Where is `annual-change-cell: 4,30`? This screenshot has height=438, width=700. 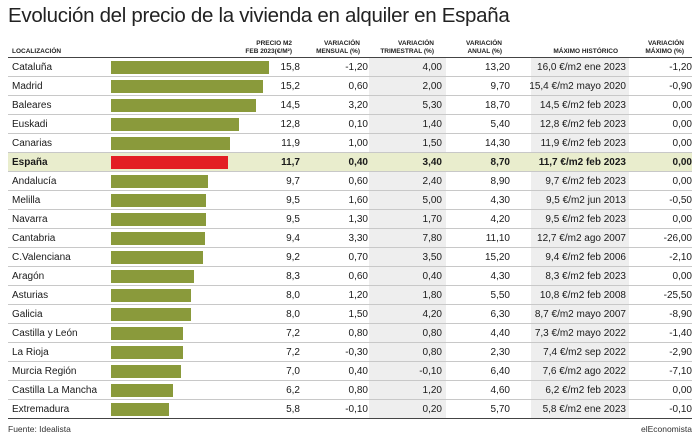
annual-change-cell: 4,30 is located at coordinates (500, 276).